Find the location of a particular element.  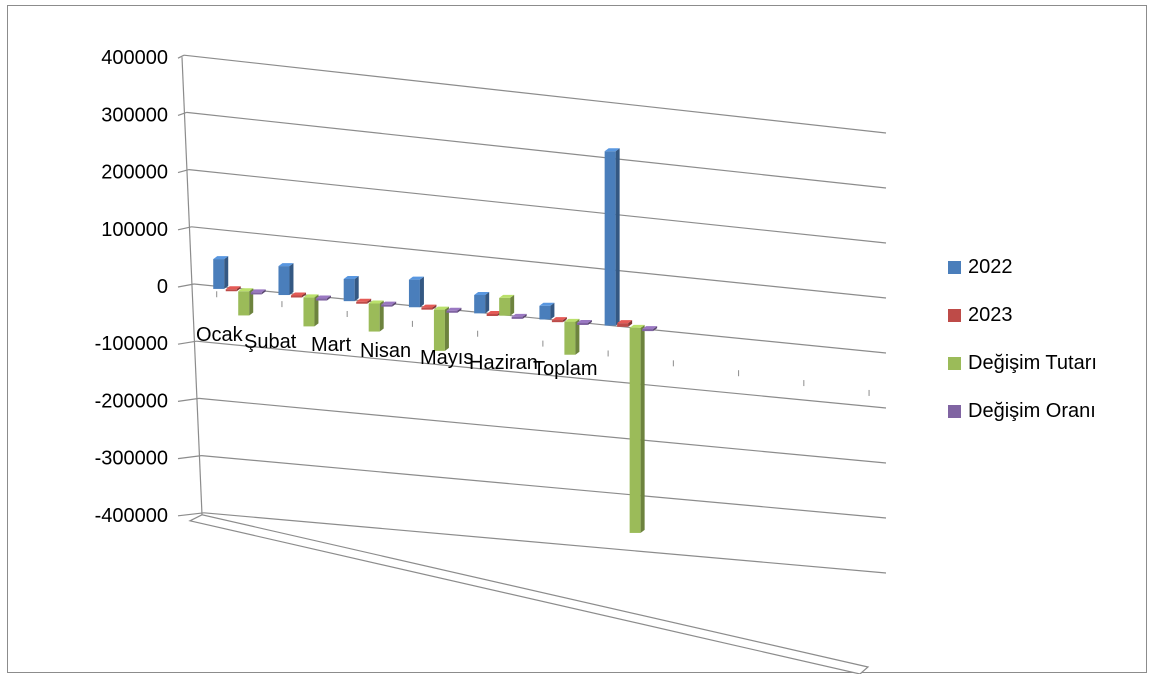

side-wall-edge is located at coordinates (192, 286).